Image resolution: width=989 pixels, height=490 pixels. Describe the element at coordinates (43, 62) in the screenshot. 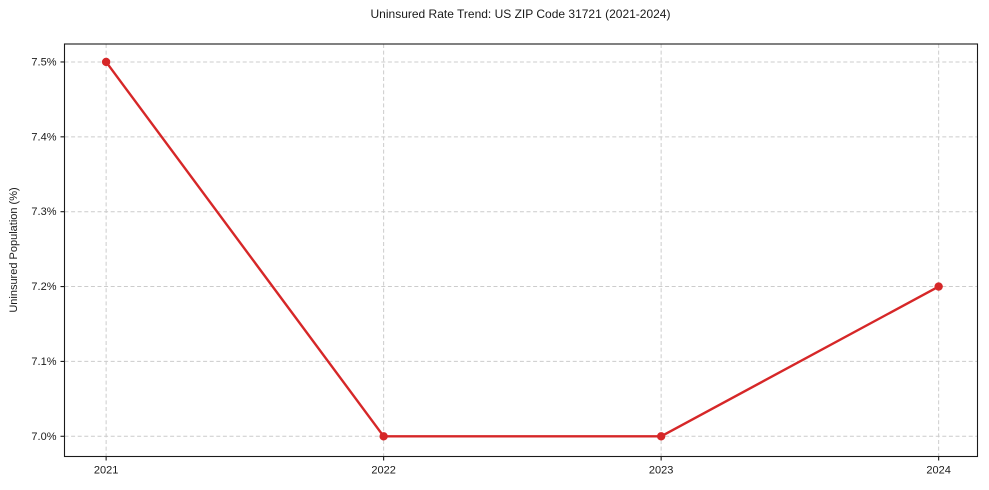

I see `y-tick-label: 7.5%` at that location.